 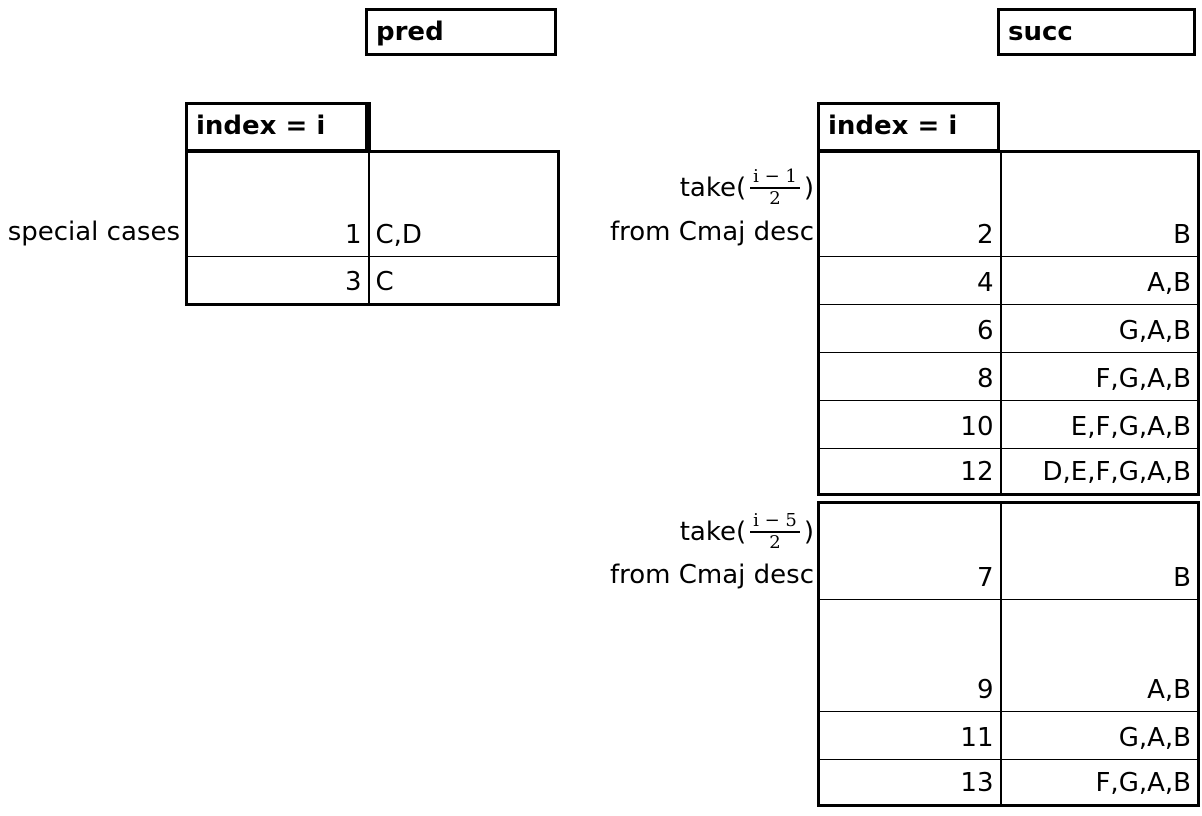 I want to click on table-row: 10 E,F,G,A,B, so click(x=1008, y=424).